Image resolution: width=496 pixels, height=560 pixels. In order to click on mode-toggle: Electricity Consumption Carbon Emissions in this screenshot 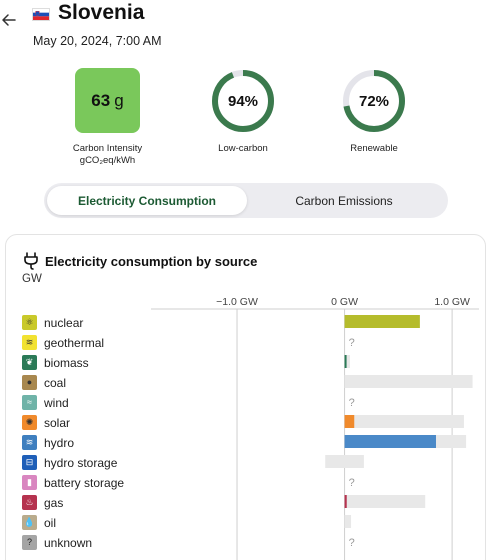, I will do `click(246, 200)`.